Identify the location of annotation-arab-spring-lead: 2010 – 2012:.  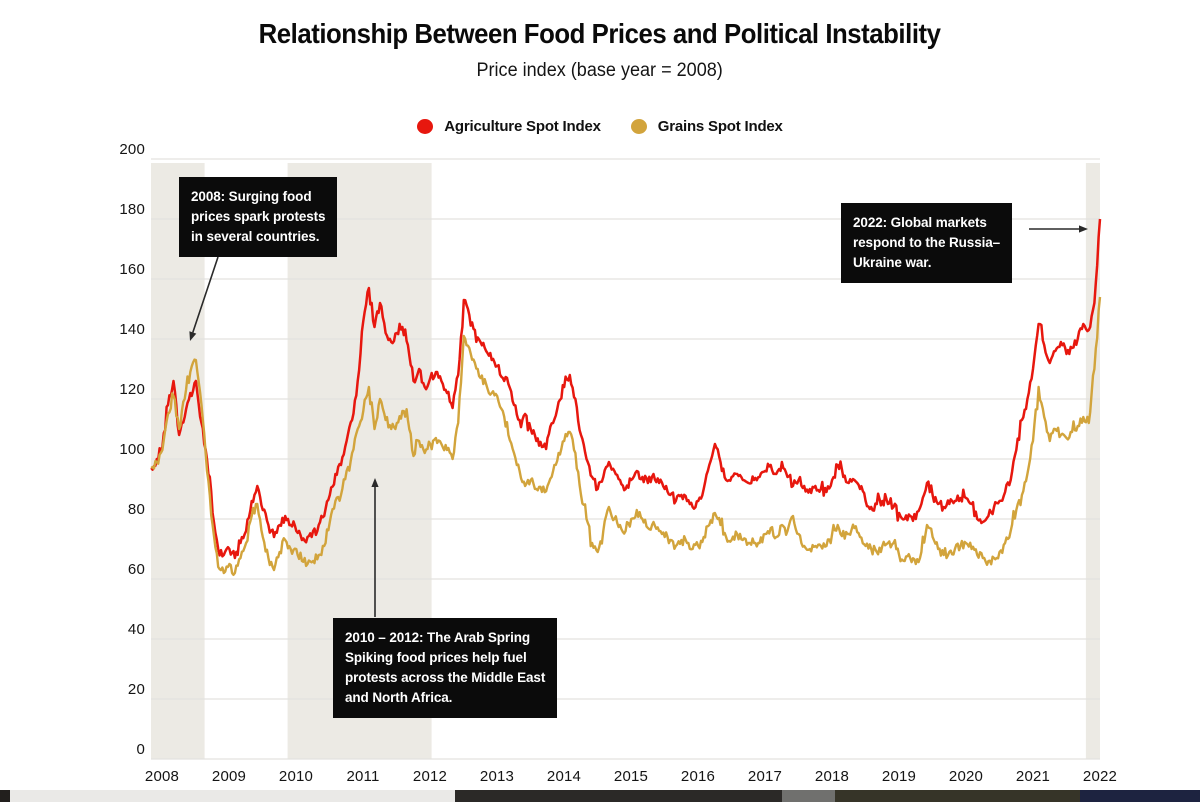
(384, 637).